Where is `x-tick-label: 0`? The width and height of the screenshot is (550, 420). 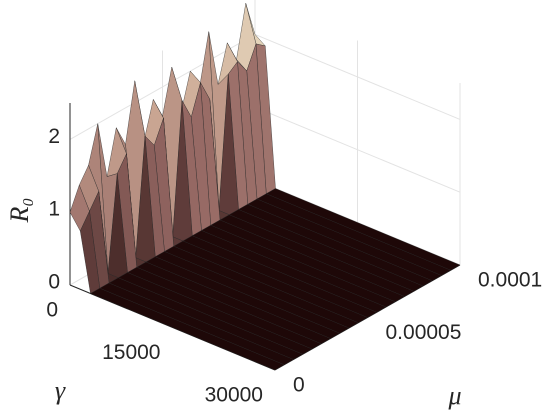 x-tick-label: 0 is located at coordinates (52, 310).